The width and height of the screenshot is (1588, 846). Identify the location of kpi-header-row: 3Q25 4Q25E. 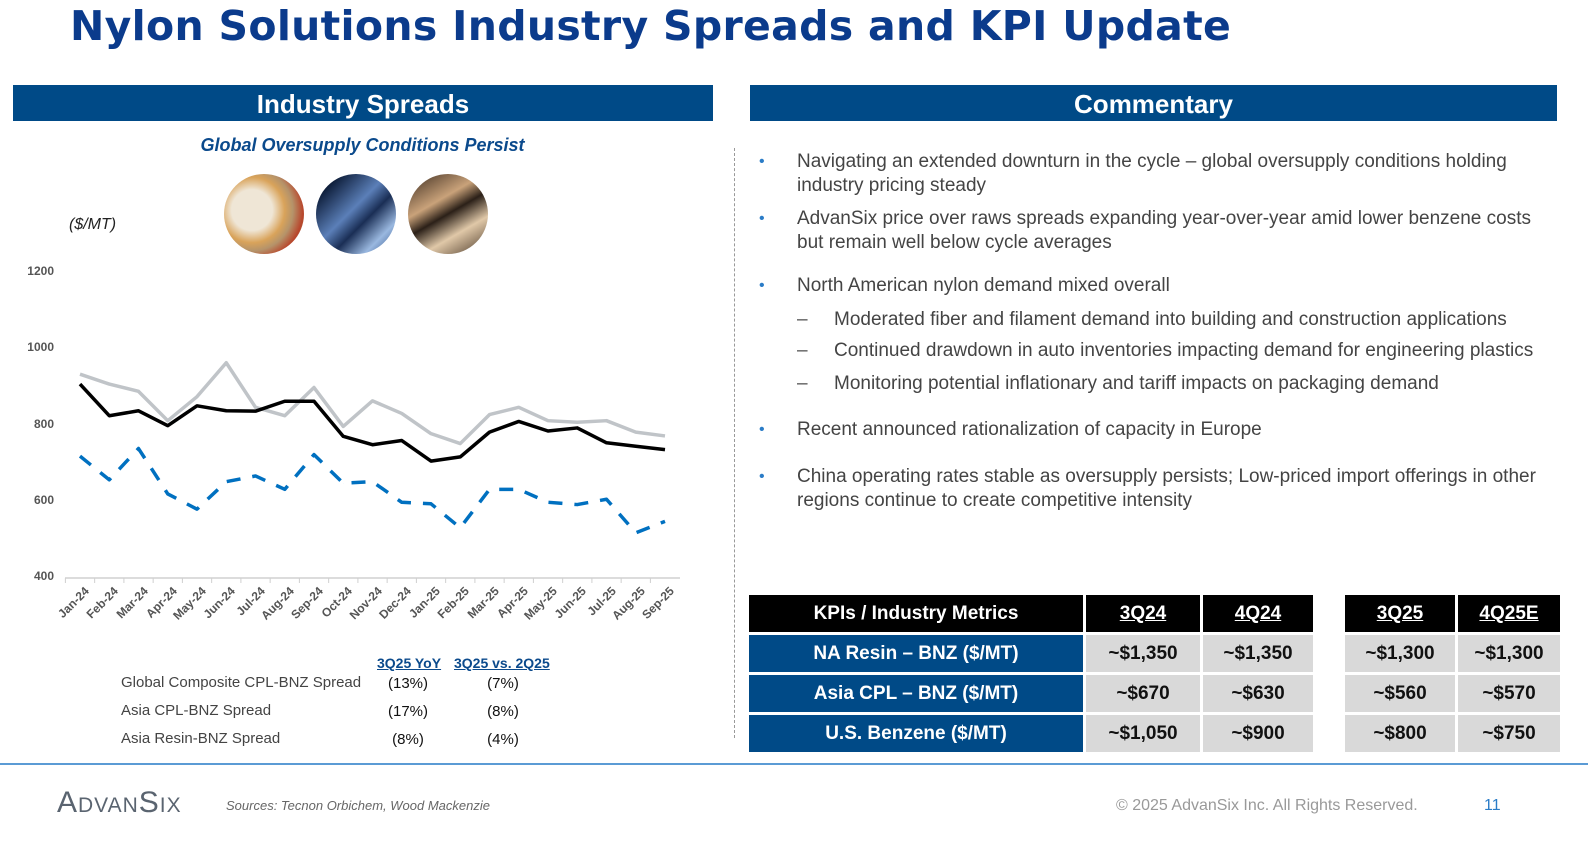
(1452, 613).